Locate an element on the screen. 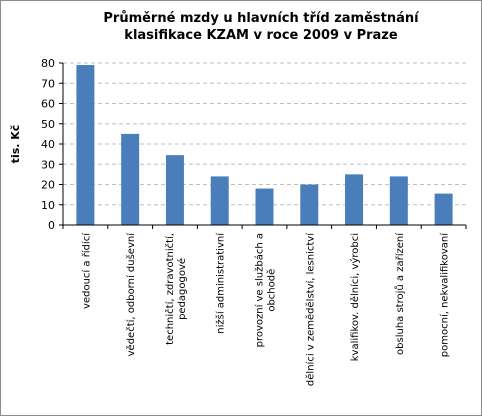 The image size is (482, 416). category-label-6: dělníci v zemědělství, lesnictví is located at coordinates (310, 309).